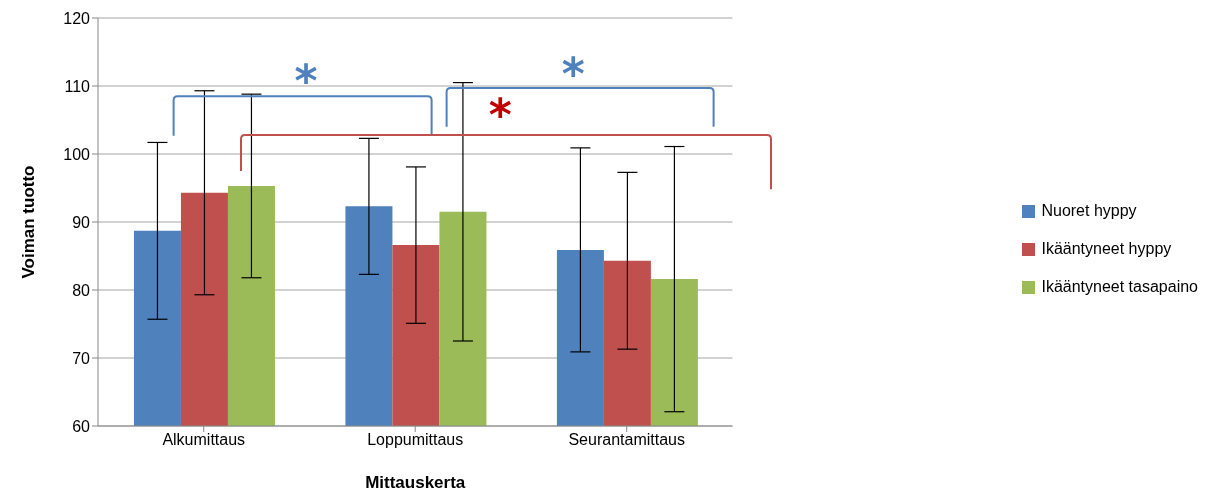 Image resolution: width=1220 pixels, height=498 pixels. I want to click on y-tick-label: 60, so click(81, 426).